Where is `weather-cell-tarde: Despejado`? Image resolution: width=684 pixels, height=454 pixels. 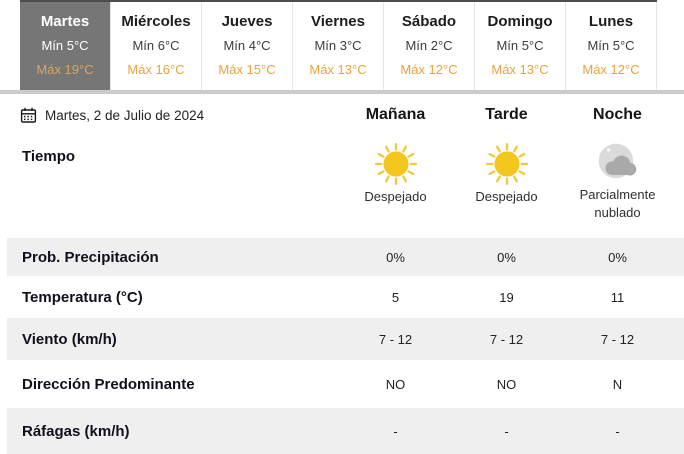
weather-cell-tarde: Despejado is located at coordinates (506, 187).